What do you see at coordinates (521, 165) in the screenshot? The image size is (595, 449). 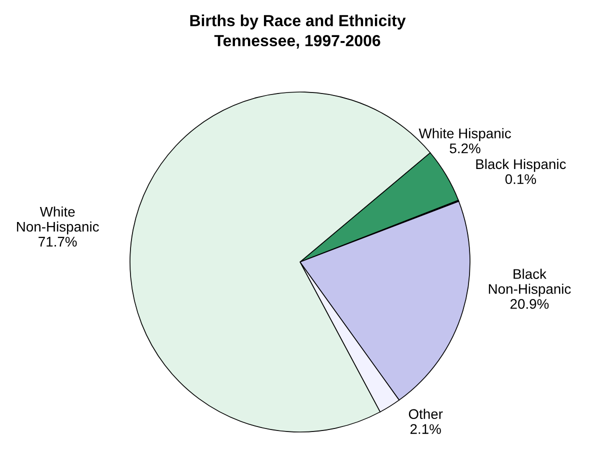 I see `slice-label: Black Hispanic` at bounding box center [521, 165].